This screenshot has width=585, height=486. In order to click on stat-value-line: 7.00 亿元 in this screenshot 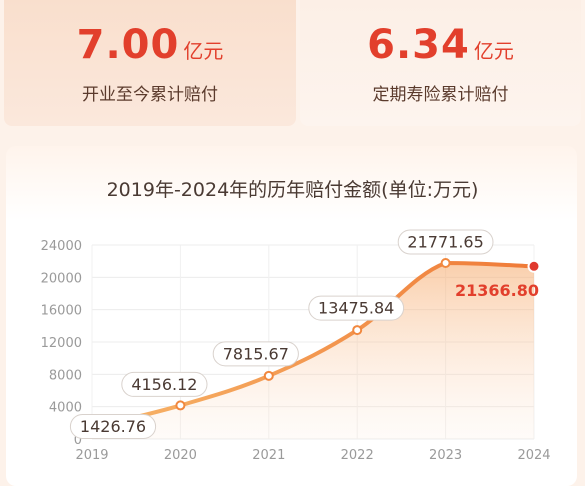, I will do `click(150, 45)`.